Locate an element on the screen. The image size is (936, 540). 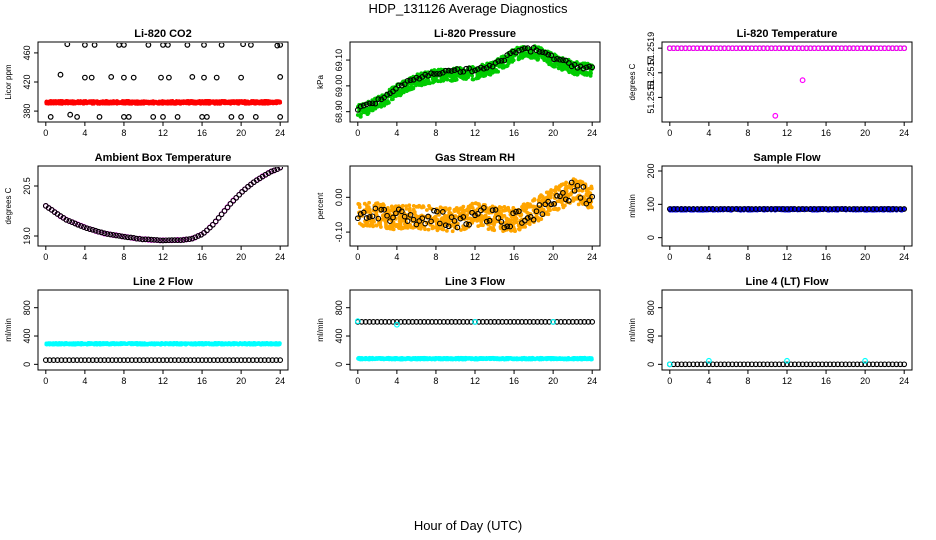
x-tick-label: 12 is located at coordinates (163, 257).